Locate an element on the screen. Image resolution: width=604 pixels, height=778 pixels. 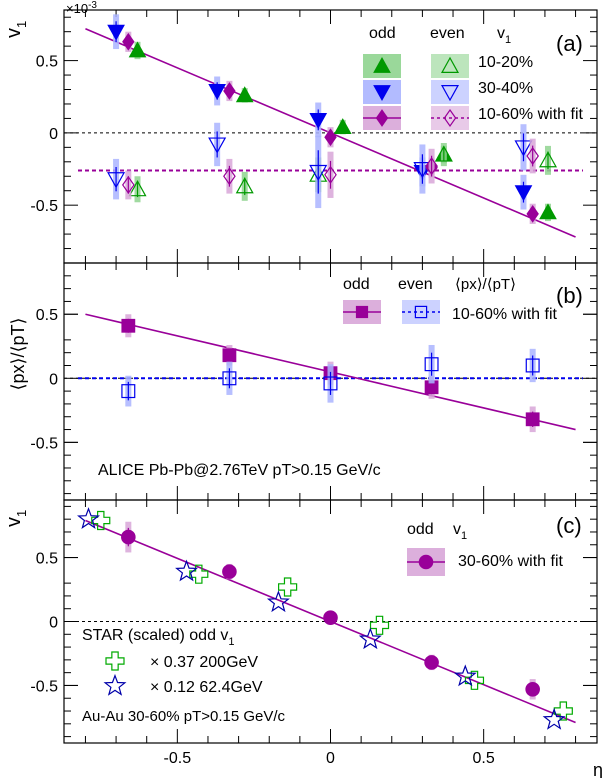
legend-c-odd: odd is located at coordinates (420, 529).